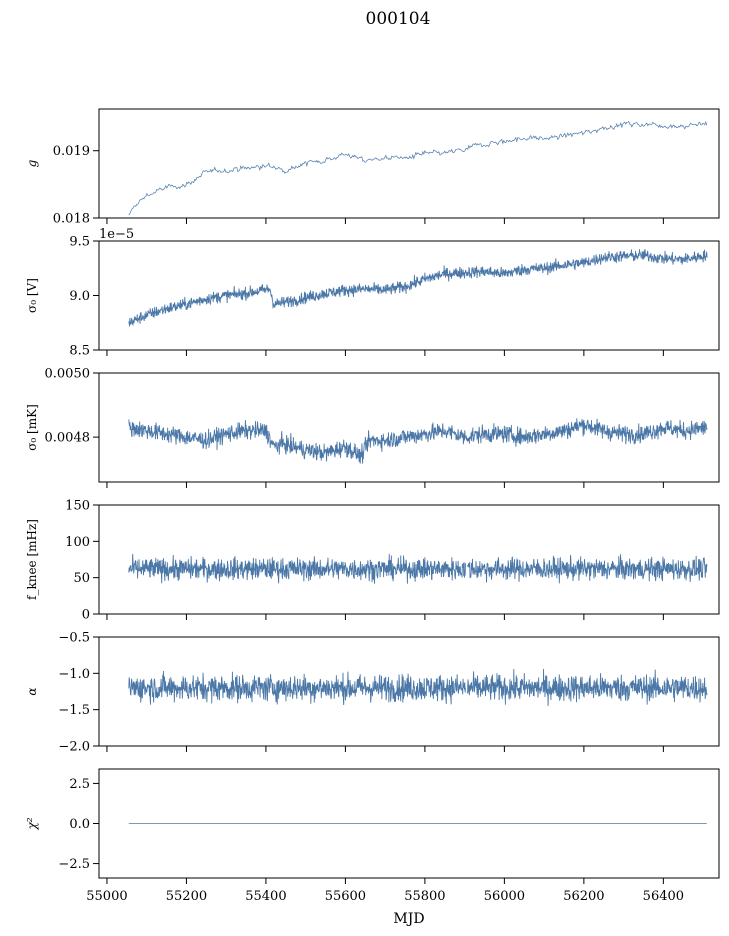 The width and height of the screenshot is (729, 936). I want to click on y-axis-label: g, so click(32, 163).